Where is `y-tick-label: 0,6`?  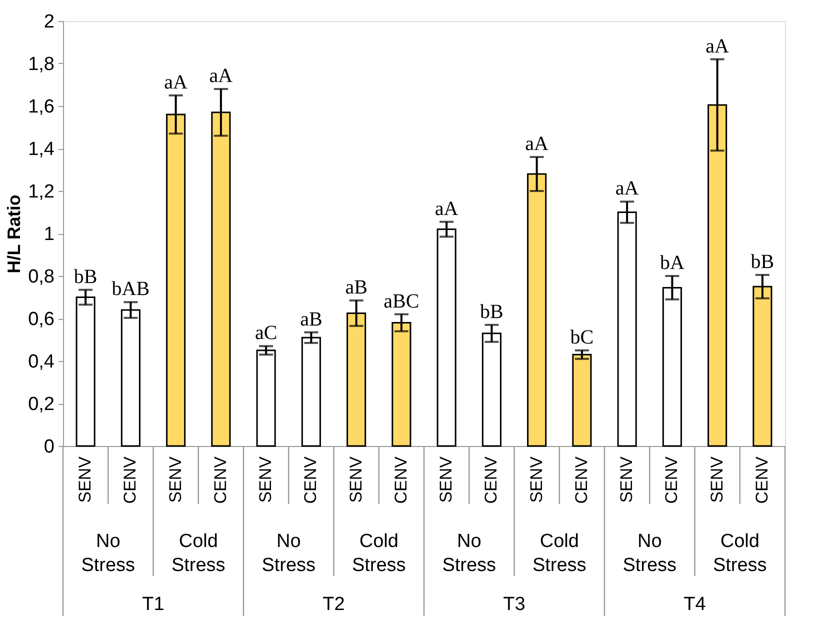
y-tick-label: 0,6 is located at coordinates (41, 319).